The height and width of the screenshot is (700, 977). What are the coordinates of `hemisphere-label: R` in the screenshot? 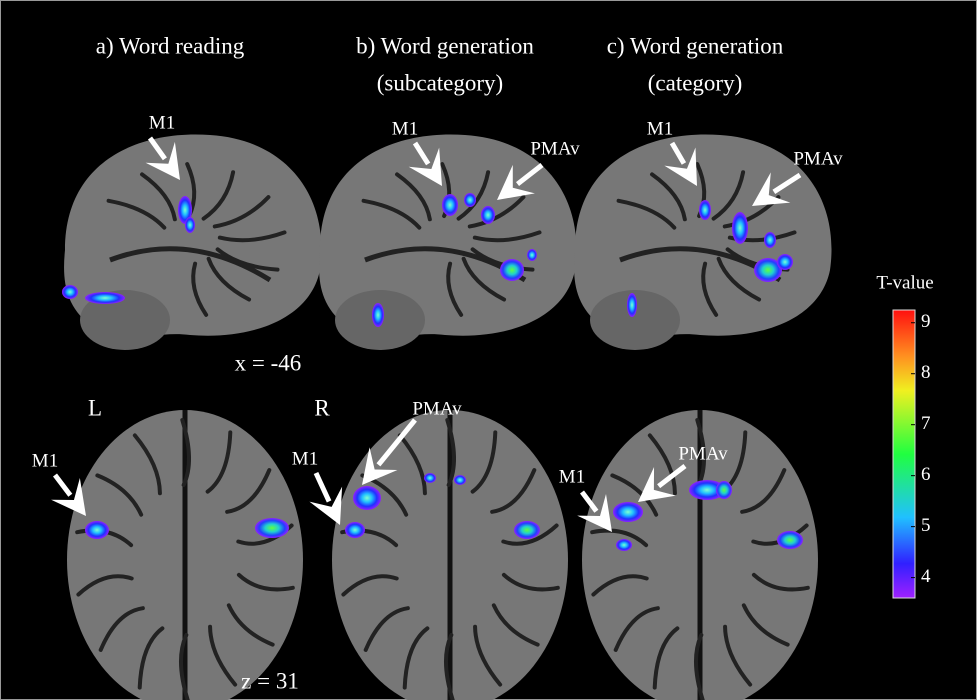 It's located at (322, 407).